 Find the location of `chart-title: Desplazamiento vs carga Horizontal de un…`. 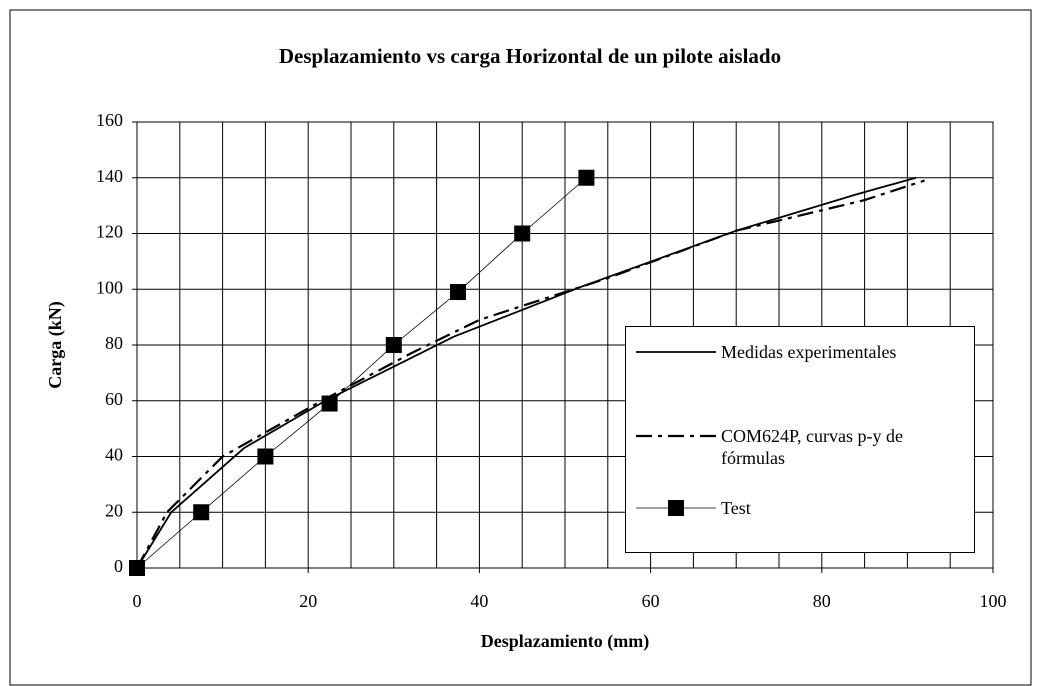

chart-title: Desplazamiento vs carga Horizontal de un… is located at coordinates (530, 56).